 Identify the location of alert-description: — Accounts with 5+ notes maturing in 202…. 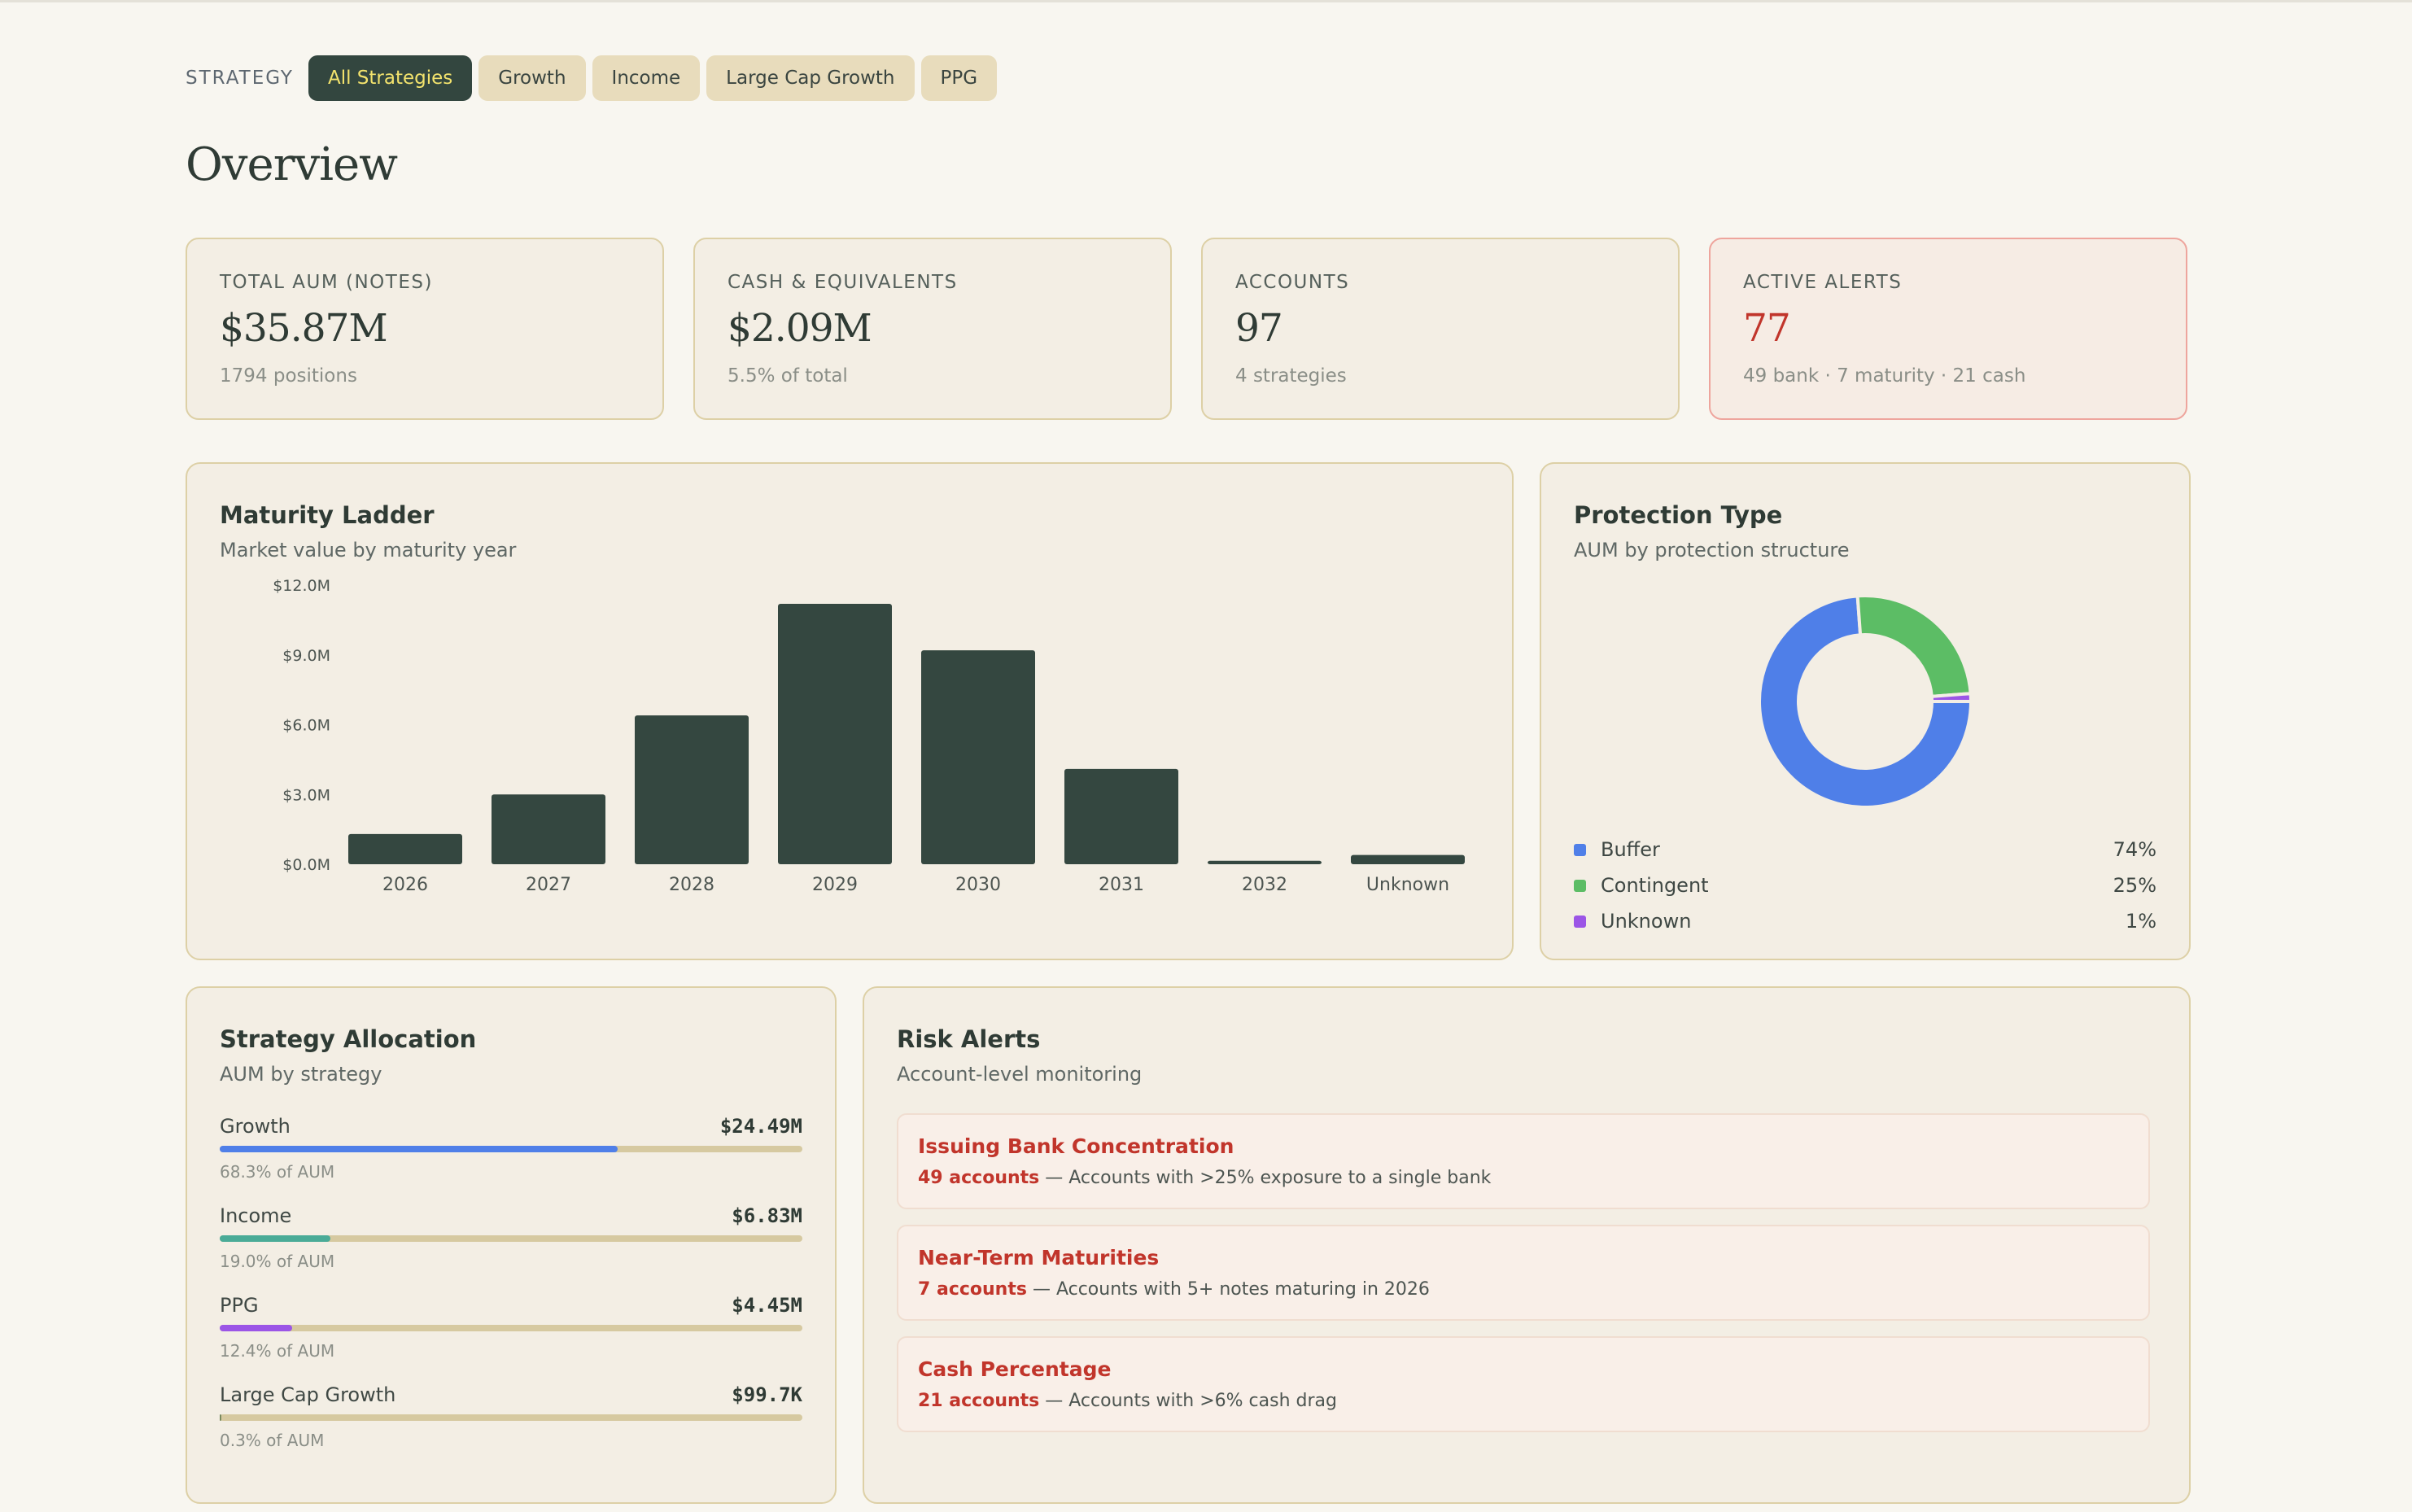
(1228, 1289).